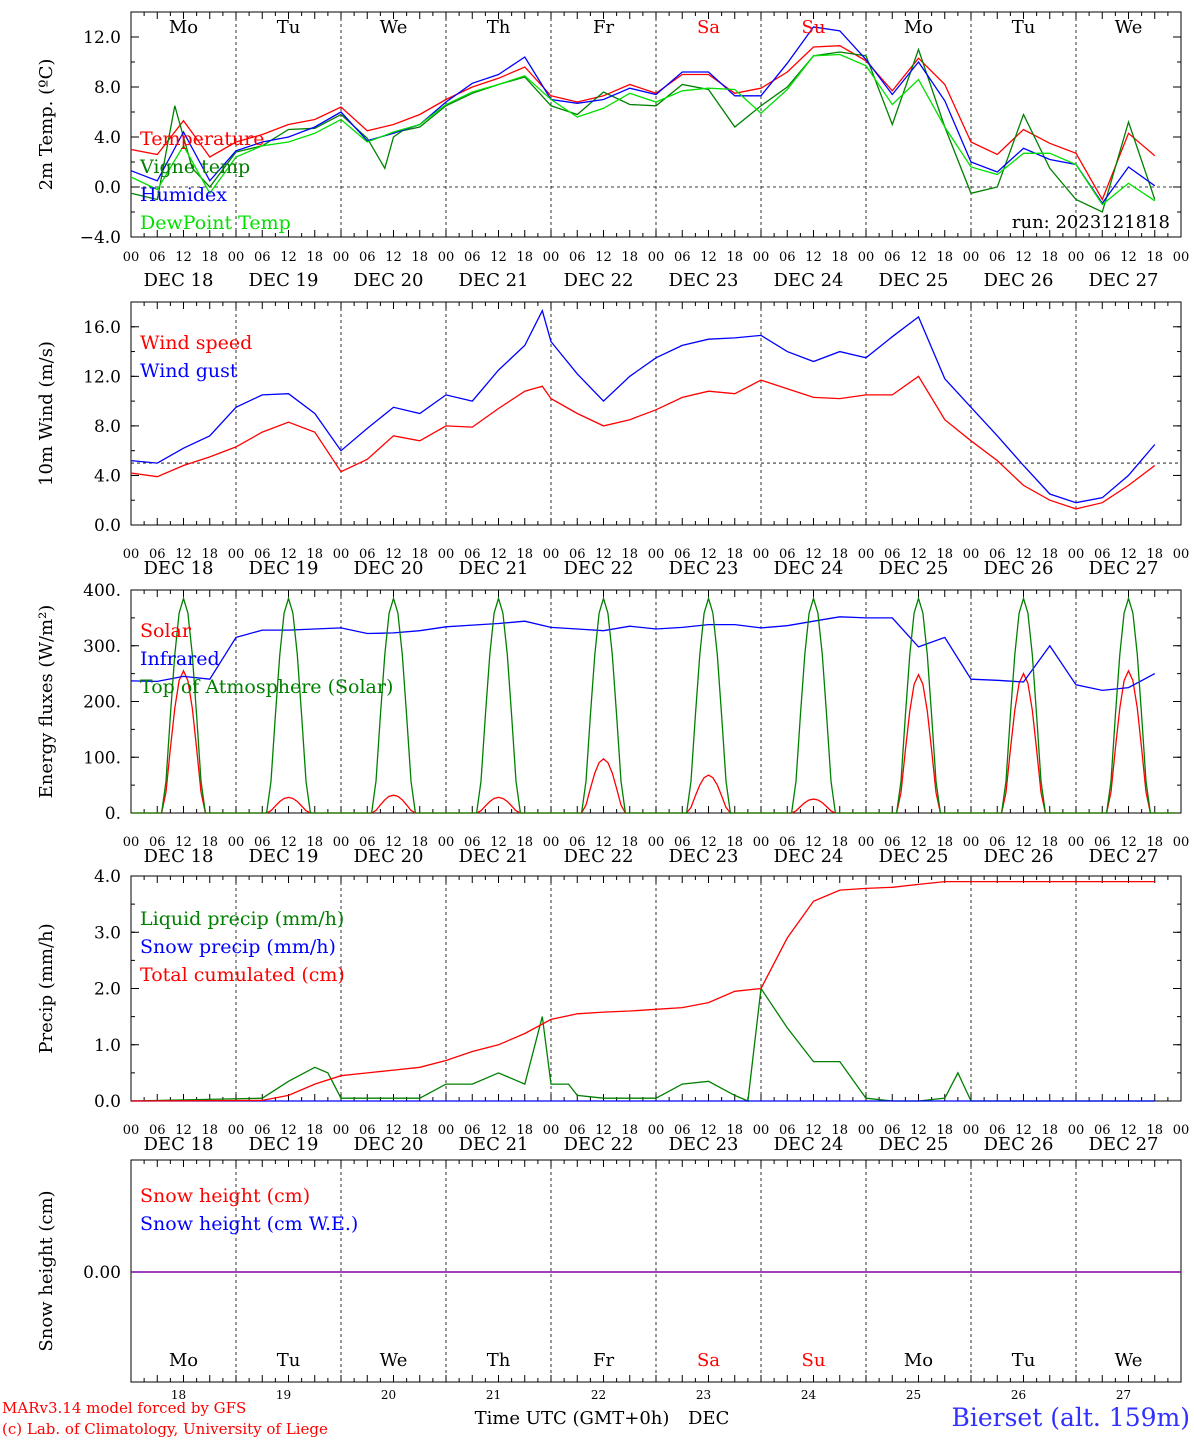 The image size is (1194, 1440). What do you see at coordinates (283, 1395) in the screenshot?
I see `day-number-label: 19` at bounding box center [283, 1395].